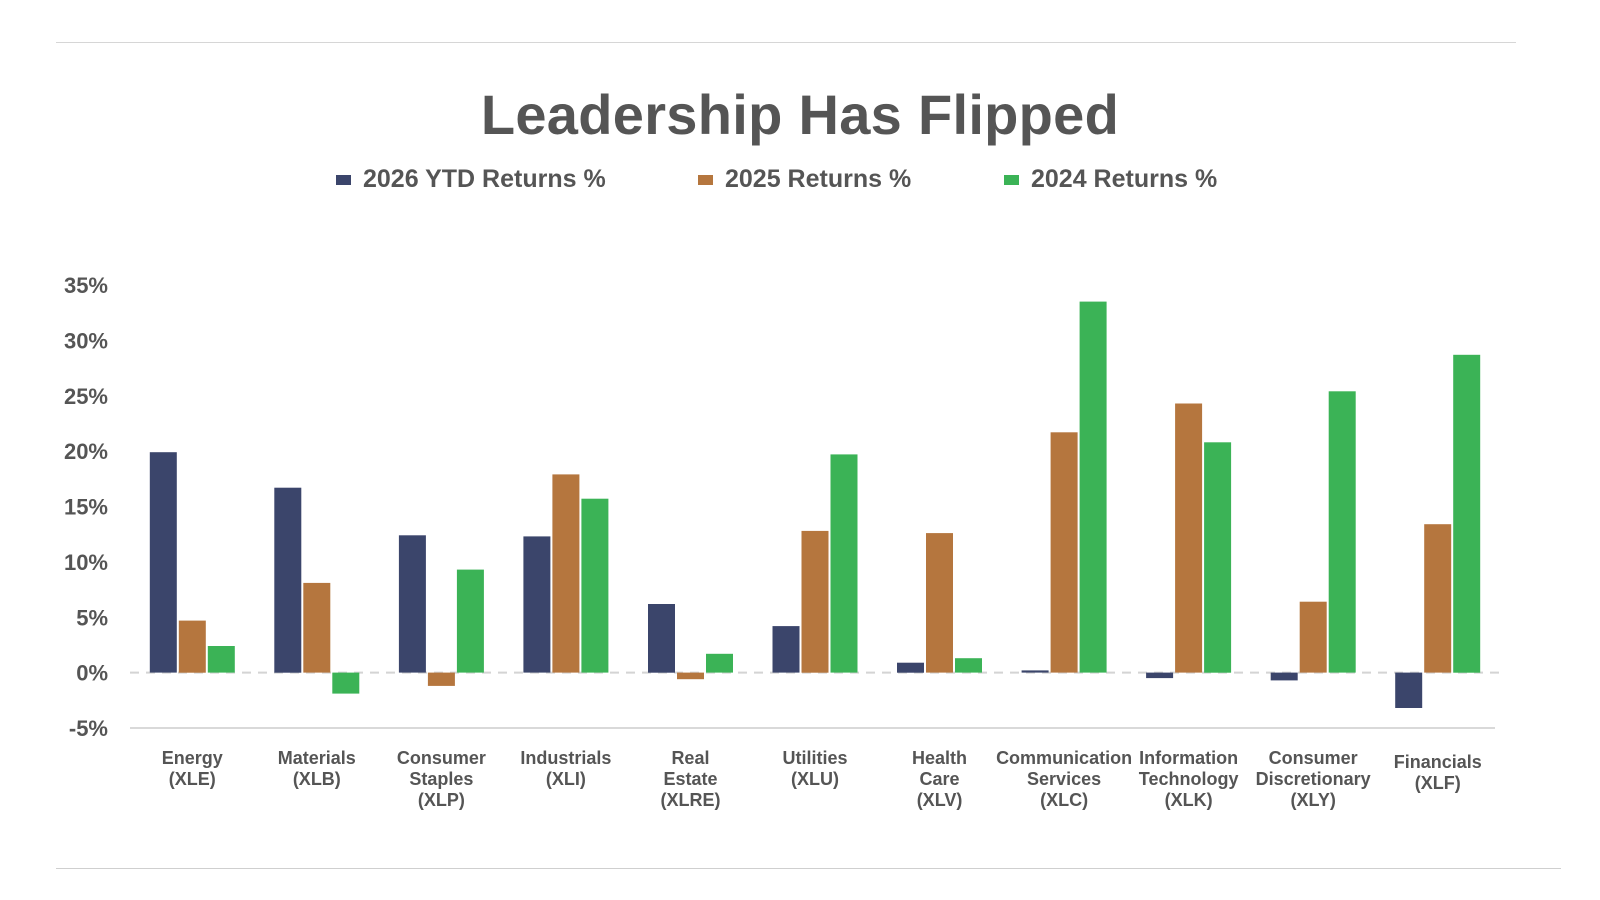 The height and width of the screenshot is (900, 1600). I want to click on x-tick-label-line: (XLU), so click(815, 779).